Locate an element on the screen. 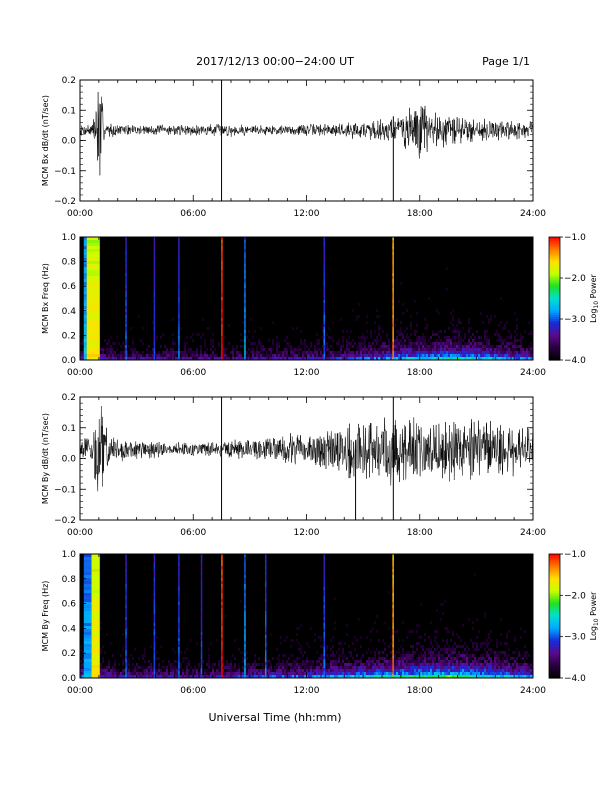 Image resolution: width=612 pixels, height=792 pixels. colorbar-tick-label: −4.0 is located at coordinates (575, 361).